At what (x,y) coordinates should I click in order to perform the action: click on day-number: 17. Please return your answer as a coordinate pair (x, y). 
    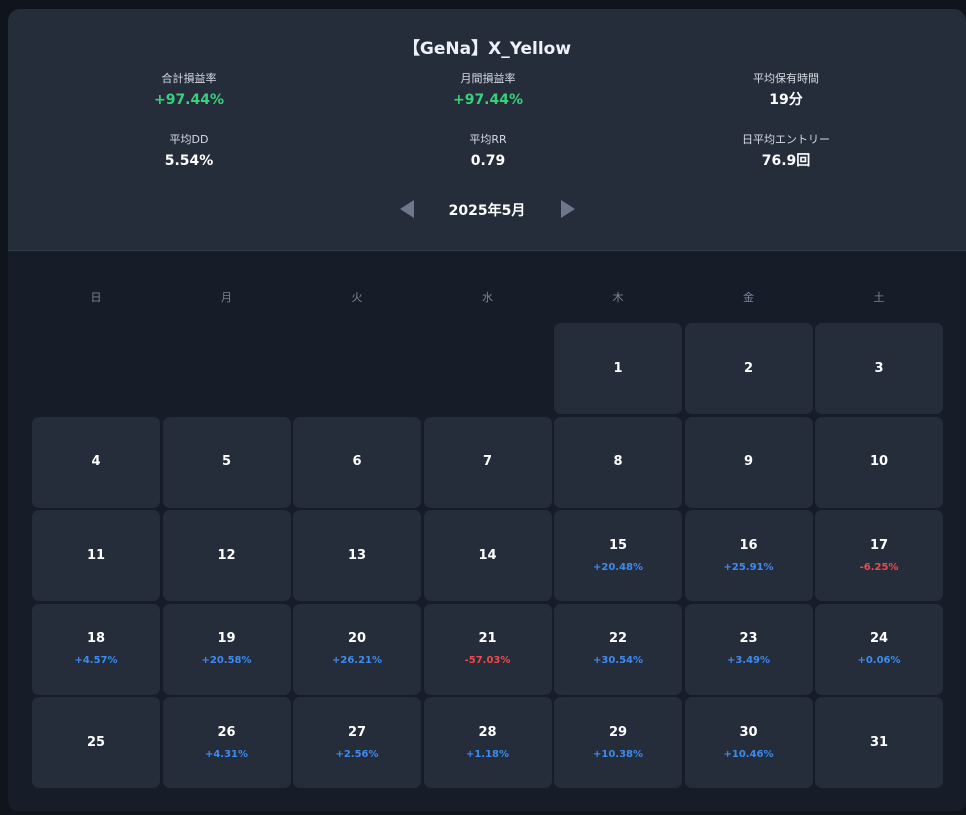
    Looking at the image, I should click on (879, 545).